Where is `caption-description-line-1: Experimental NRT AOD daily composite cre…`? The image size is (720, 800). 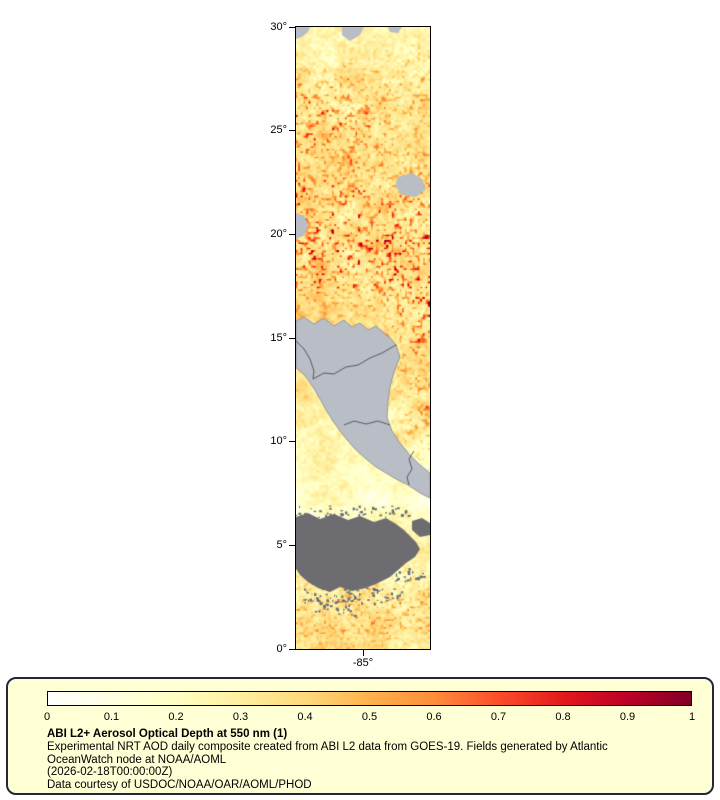 caption-description-line-1: Experimental NRT AOD daily composite cre… is located at coordinates (327, 746).